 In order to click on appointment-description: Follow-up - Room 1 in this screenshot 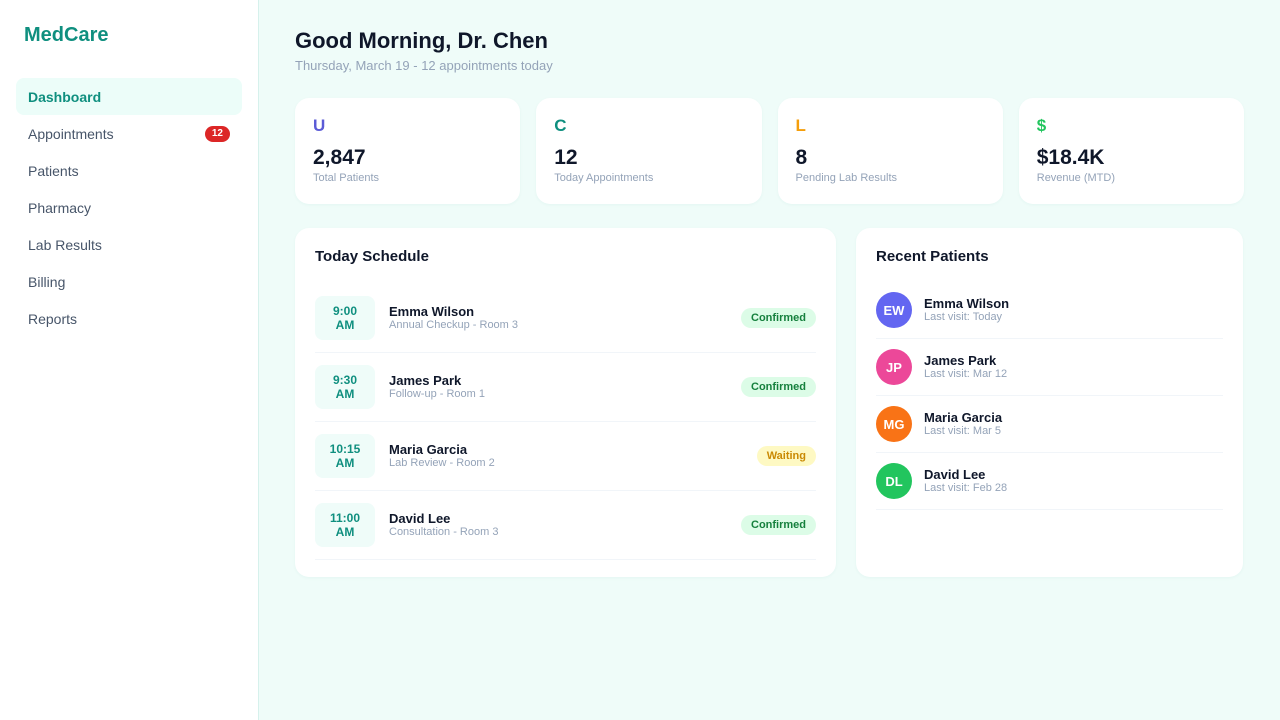, I will do `click(437, 394)`.